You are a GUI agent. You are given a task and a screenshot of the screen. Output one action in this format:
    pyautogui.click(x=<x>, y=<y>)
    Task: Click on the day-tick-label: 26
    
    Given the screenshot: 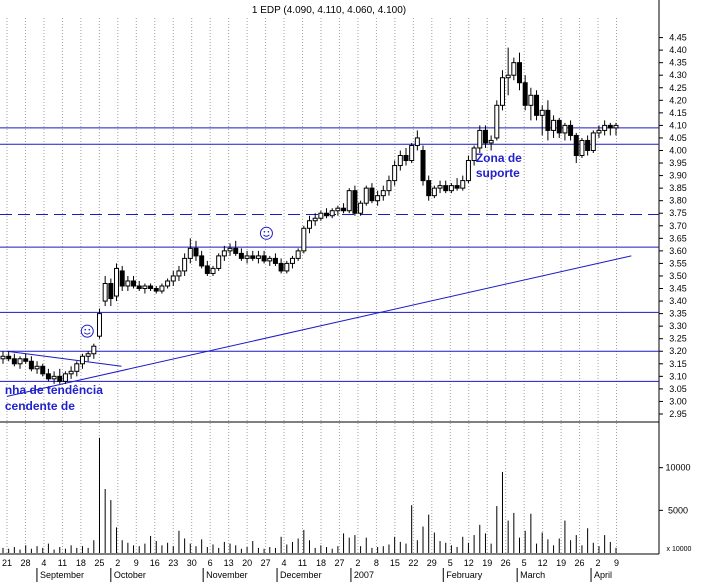 What is the action you would take?
    pyautogui.click(x=580, y=563)
    